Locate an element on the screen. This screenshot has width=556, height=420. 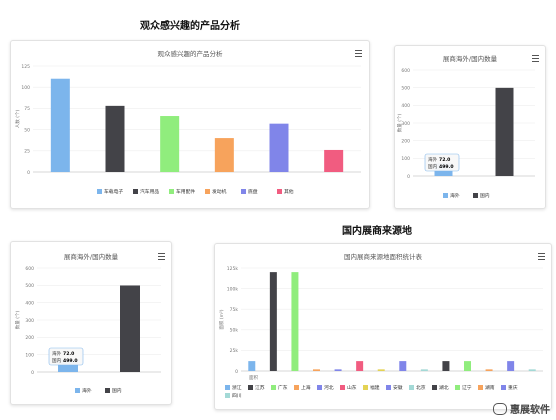
bar-四川 is located at coordinates (532, 370).